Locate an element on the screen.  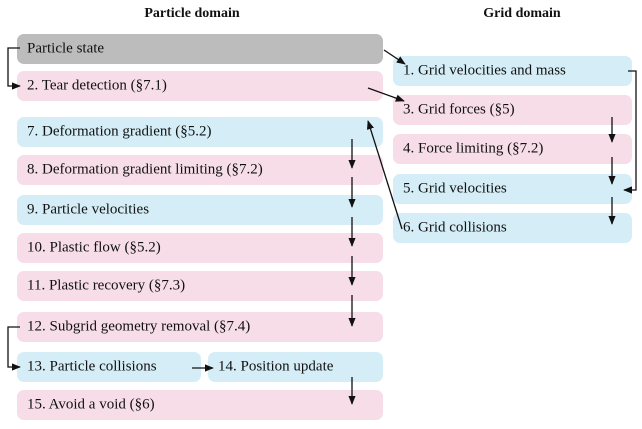
step-label: 5. Grid velocities is located at coordinates (455, 188).